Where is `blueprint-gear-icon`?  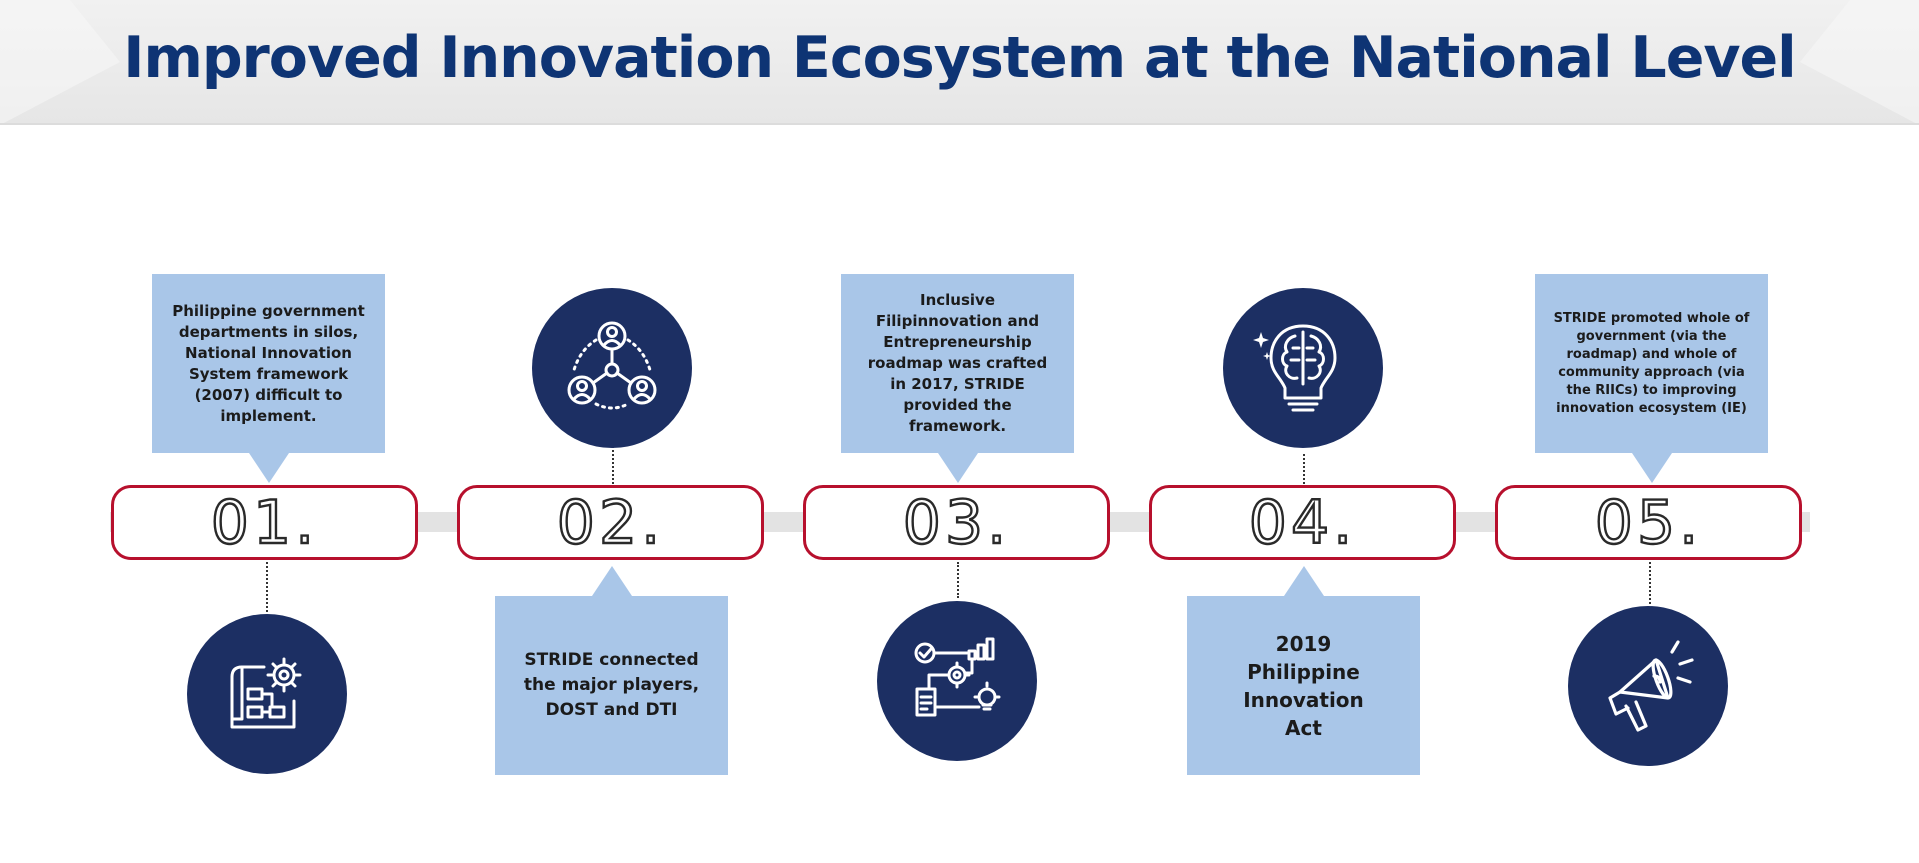
blueprint-gear-icon is located at coordinates (266, 693).